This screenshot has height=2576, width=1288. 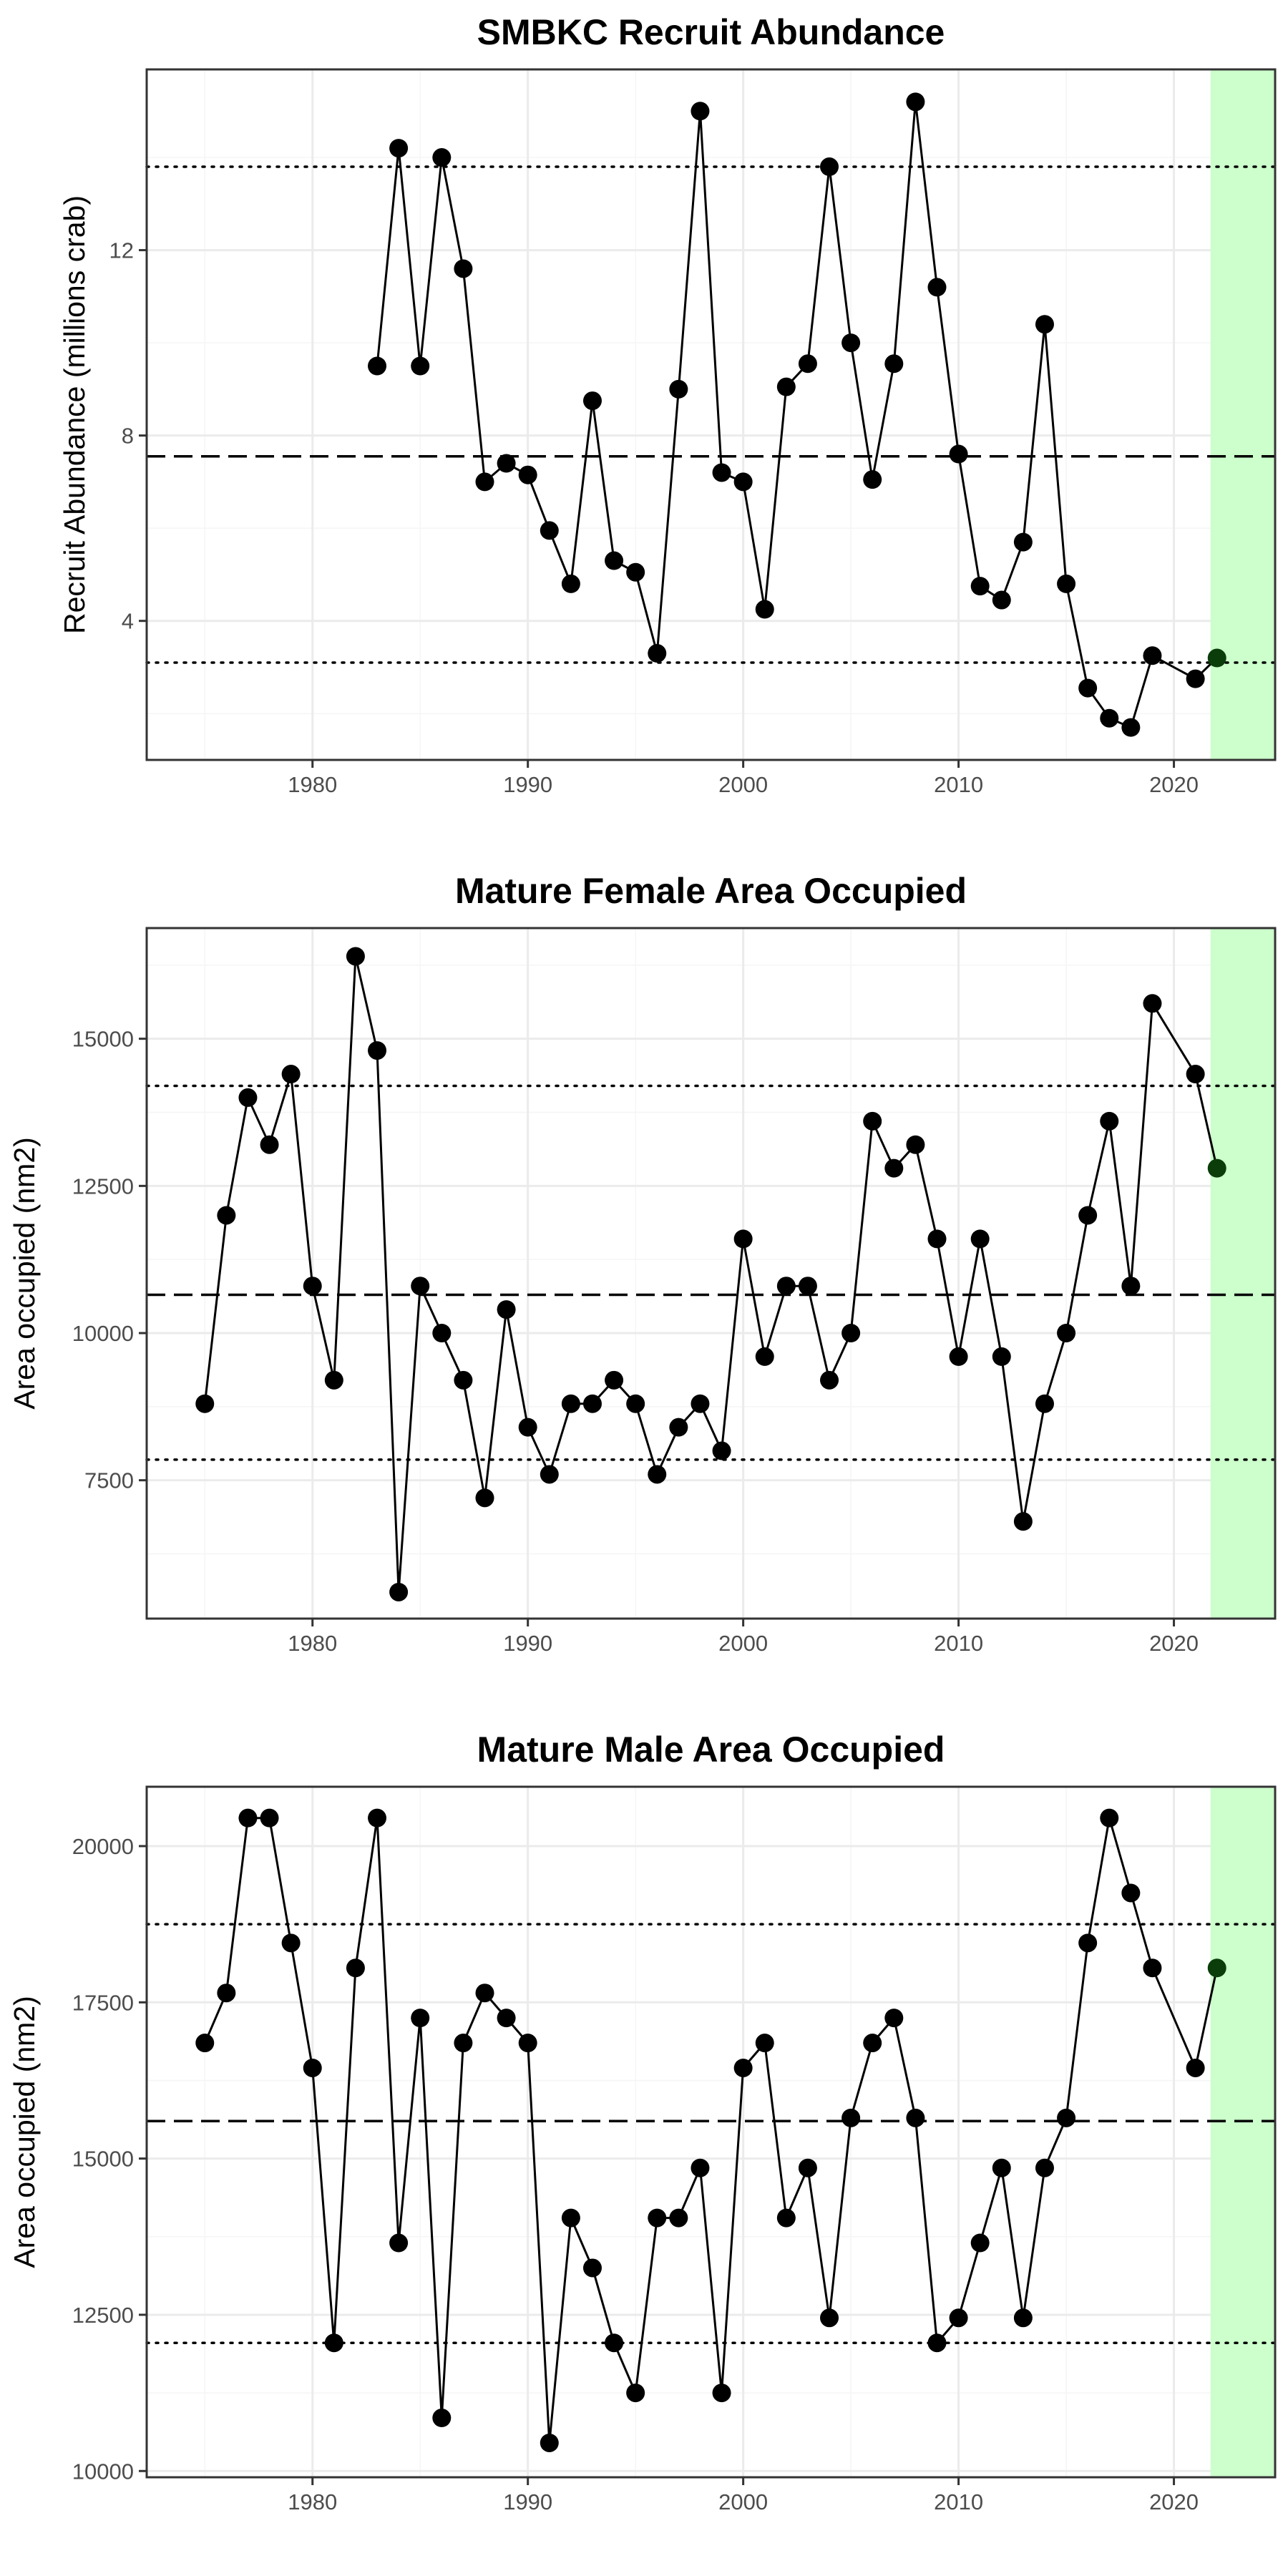 What do you see at coordinates (74, 414) in the screenshot?
I see `y-axis-label: Recruit Abundance (millions crab)` at bounding box center [74, 414].